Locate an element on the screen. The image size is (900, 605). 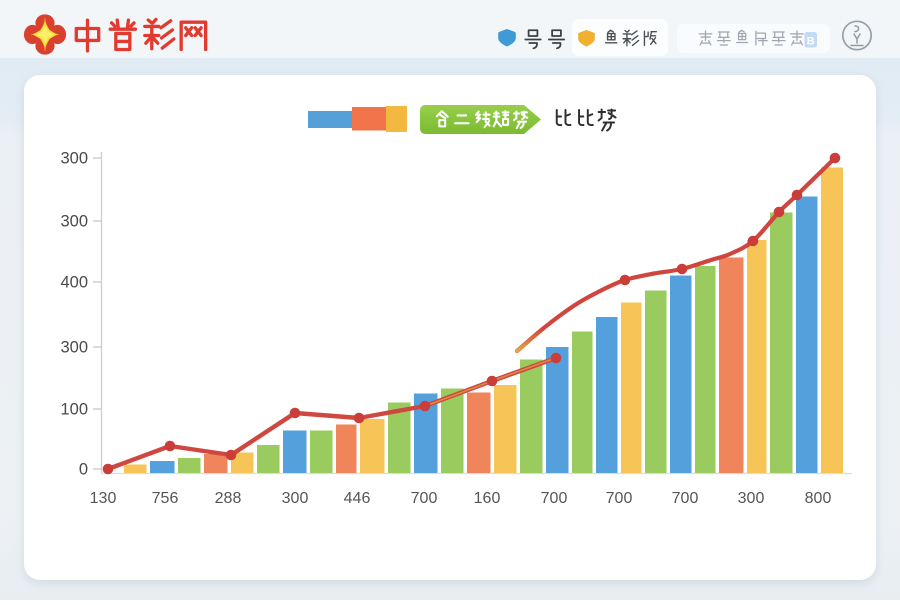
svg-text: 0 is located at coordinates (83, 470).